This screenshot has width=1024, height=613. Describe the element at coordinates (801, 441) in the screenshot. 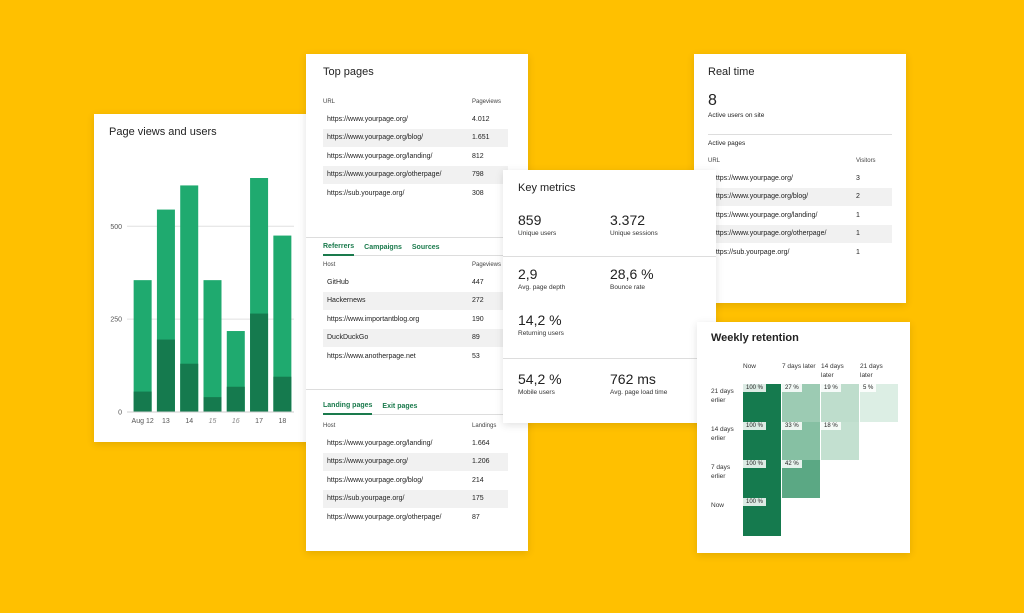

I see `retention-cell: 33 %` at that location.